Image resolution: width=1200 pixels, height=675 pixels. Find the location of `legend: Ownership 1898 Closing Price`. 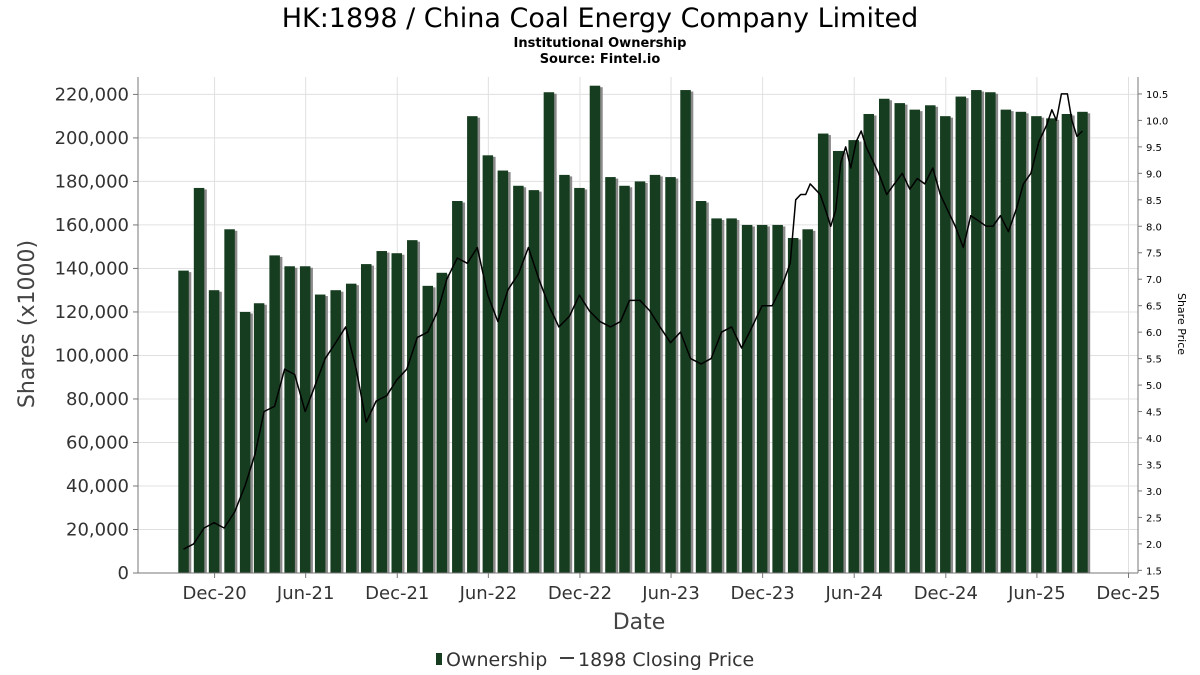

legend: Ownership 1898 Closing Price is located at coordinates (595, 660).